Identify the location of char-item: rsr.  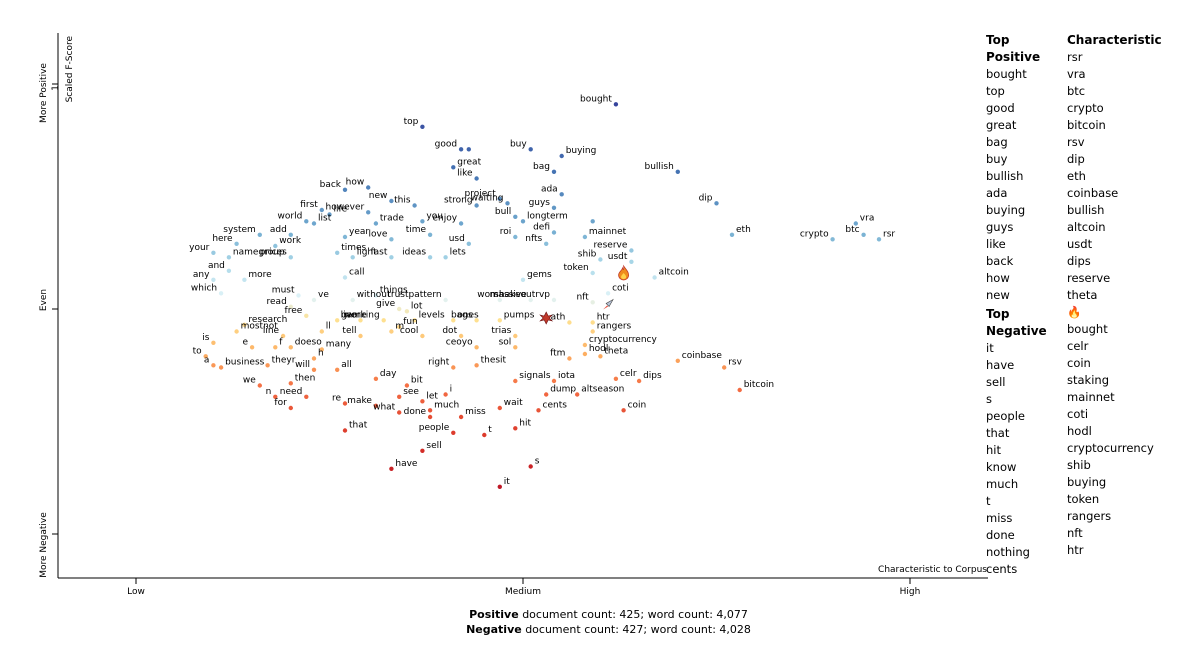
(1075, 57).